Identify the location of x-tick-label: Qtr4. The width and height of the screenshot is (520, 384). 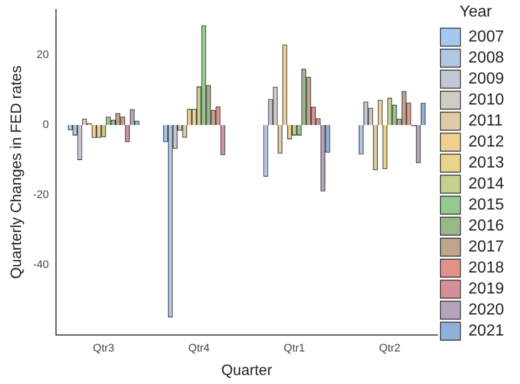
(199, 348).